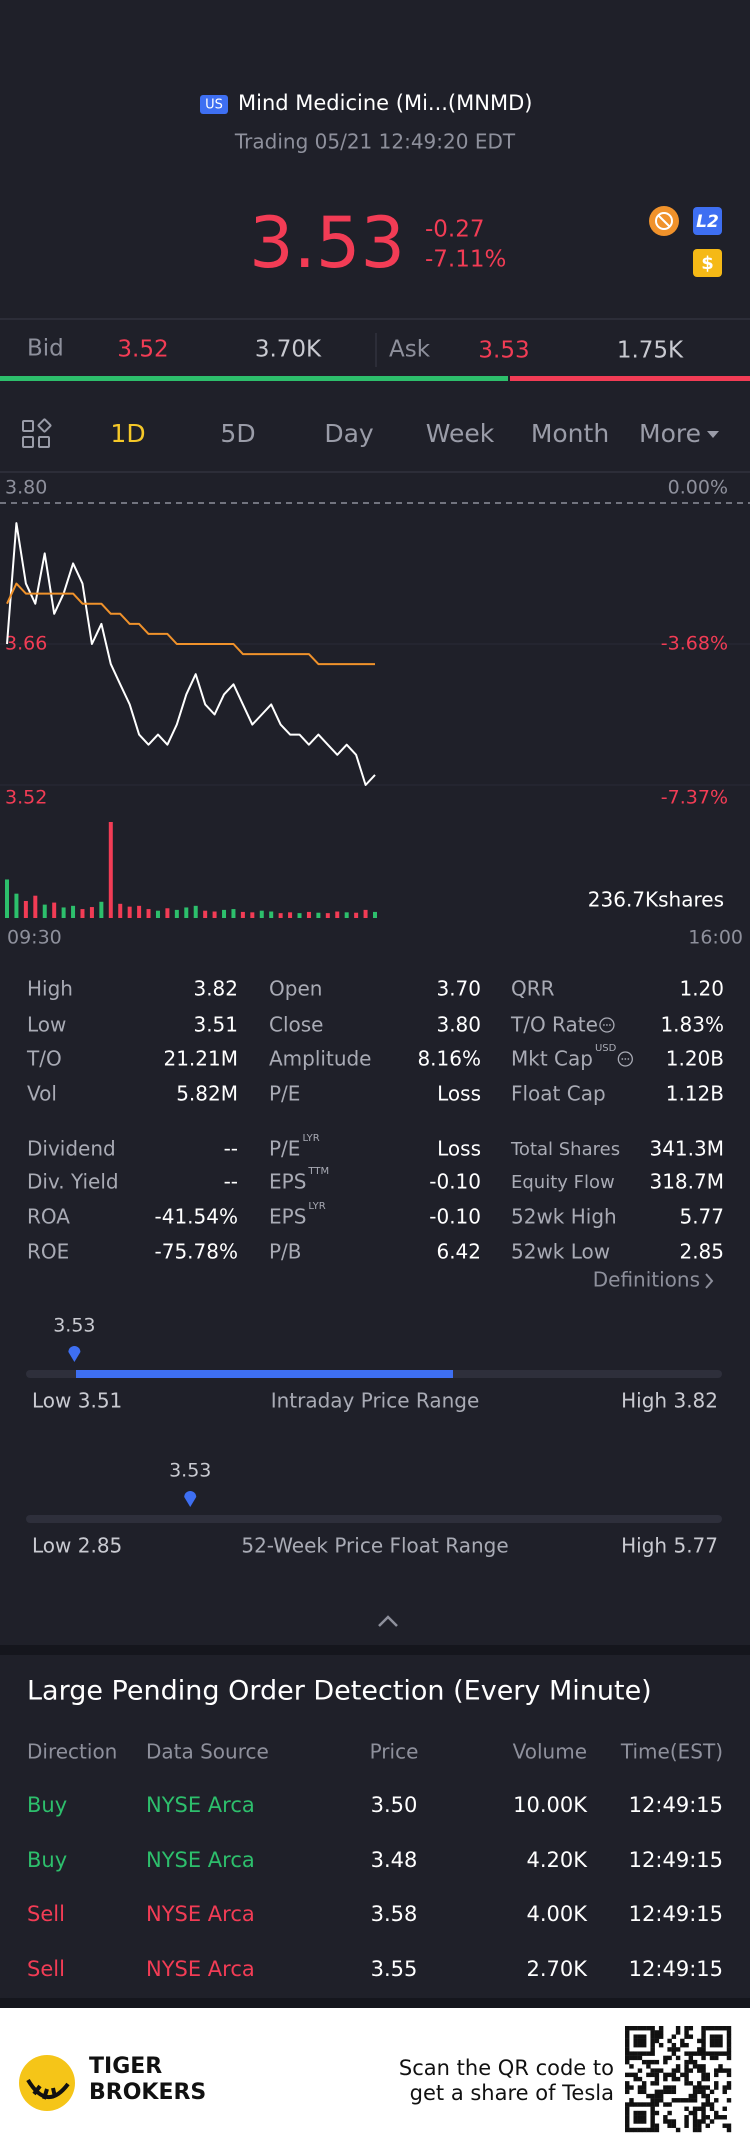 This screenshot has height=2153, width=750. What do you see at coordinates (670, 433) in the screenshot?
I see `tab: More` at bounding box center [670, 433].